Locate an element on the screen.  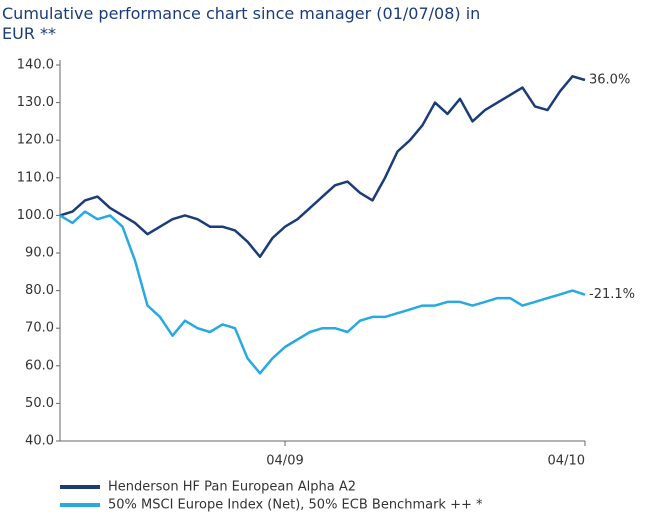
y-tick-label: 80.0 is located at coordinates (39, 290).